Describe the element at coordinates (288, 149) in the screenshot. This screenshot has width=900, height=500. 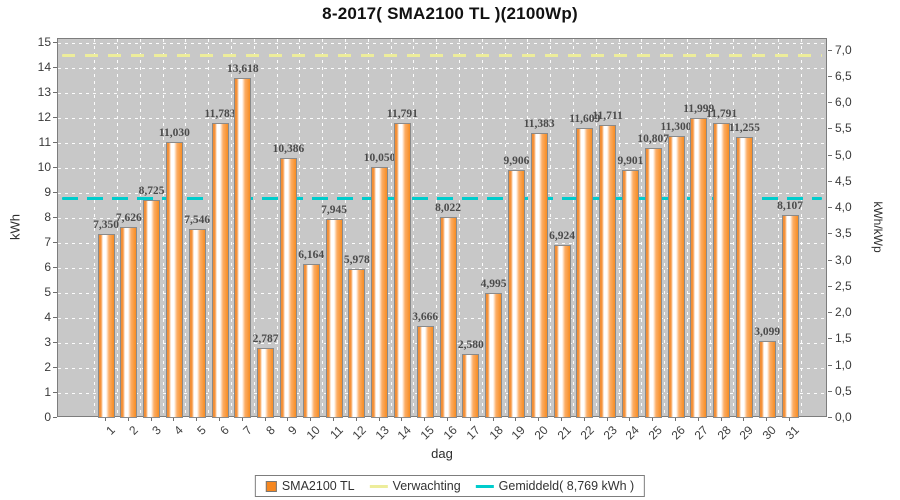
I see `bar-value-label-day-9: 10,386` at that location.